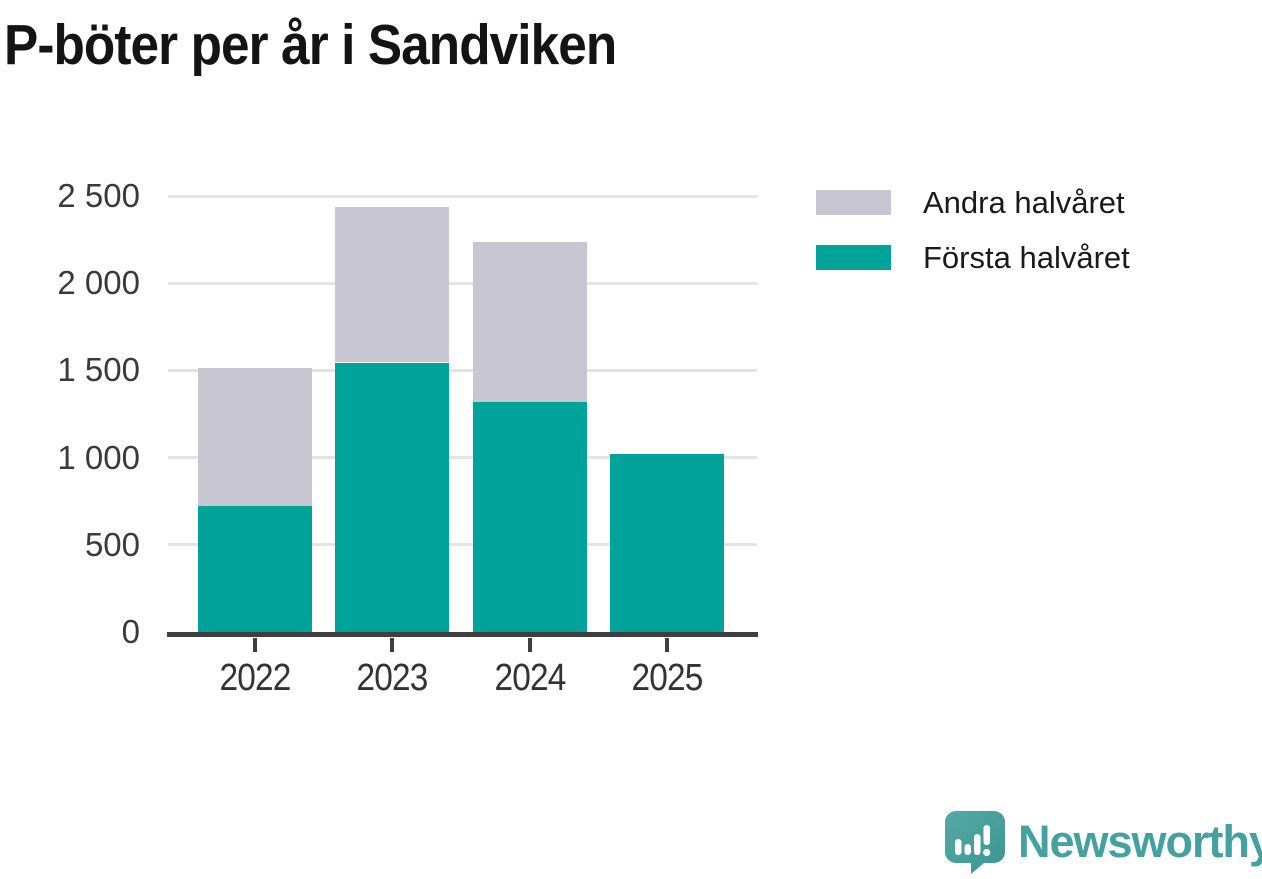  What do you see at coordinates (975, 842) in the screenshot?
I see `newsworthy-logo-icon` at bounding box center [975, 842].